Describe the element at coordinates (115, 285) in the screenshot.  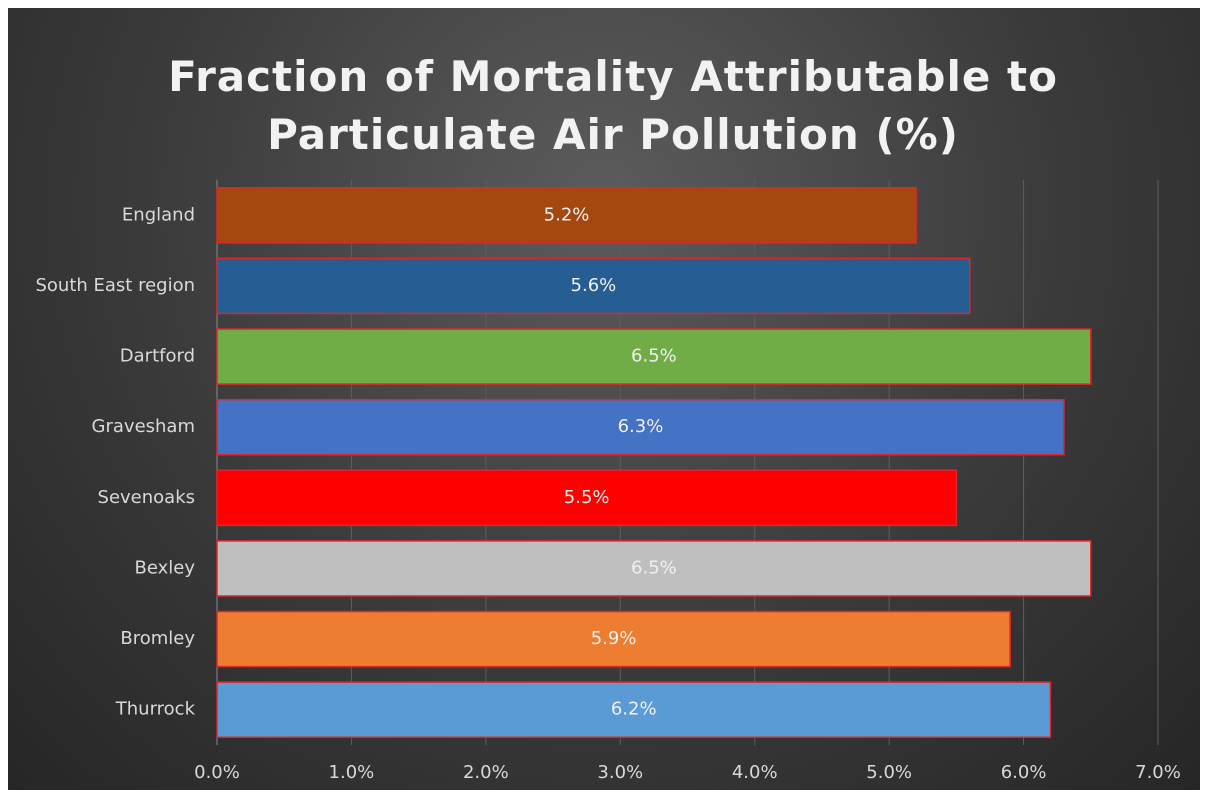
I see `y-tick-label: South East region` at that location.